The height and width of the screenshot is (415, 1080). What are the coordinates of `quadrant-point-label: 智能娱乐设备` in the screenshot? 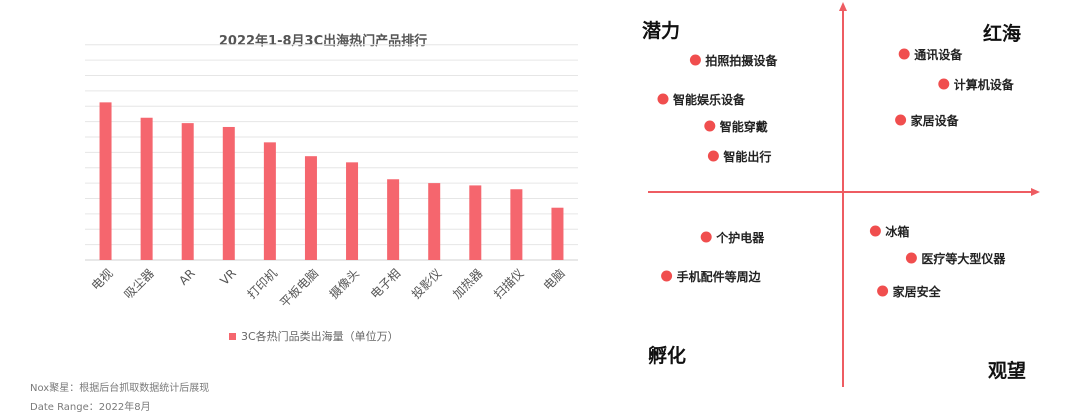 It's located at (709, 99).